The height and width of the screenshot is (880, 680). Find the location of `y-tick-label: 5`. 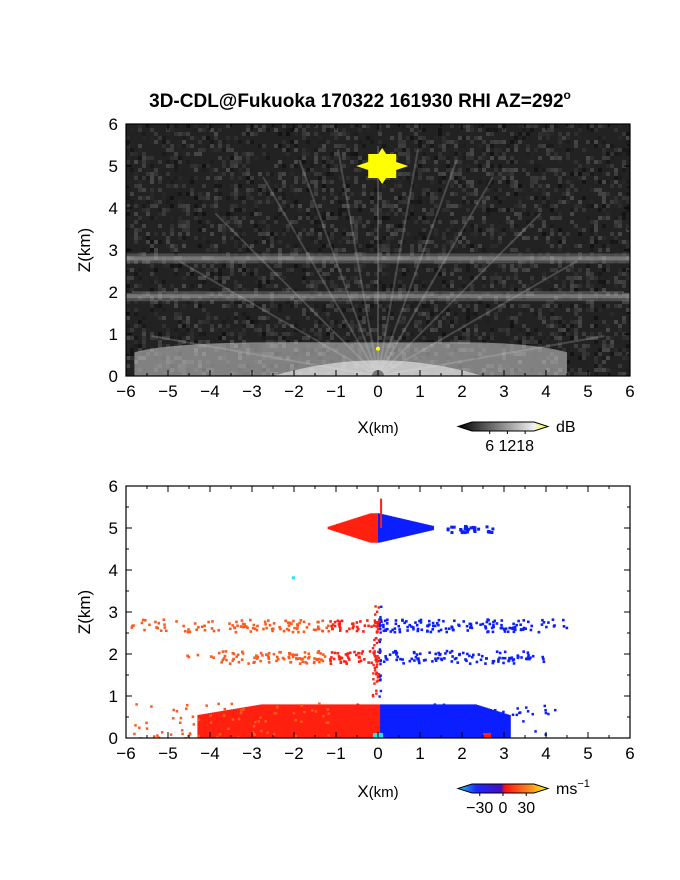

y-tick-label: 5 is located at coordinates (113, 166).